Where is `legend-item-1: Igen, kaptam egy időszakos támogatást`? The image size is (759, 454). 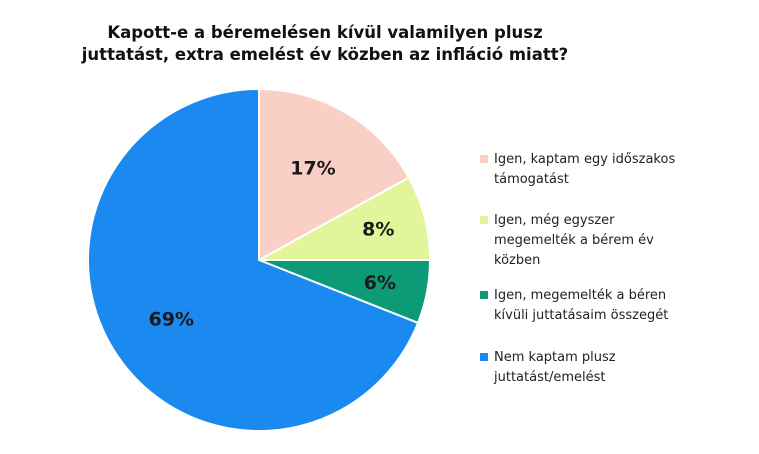 legend-item-1: Igen, kaptam egy időszakos támogatást is located at coordinates (615, 170).